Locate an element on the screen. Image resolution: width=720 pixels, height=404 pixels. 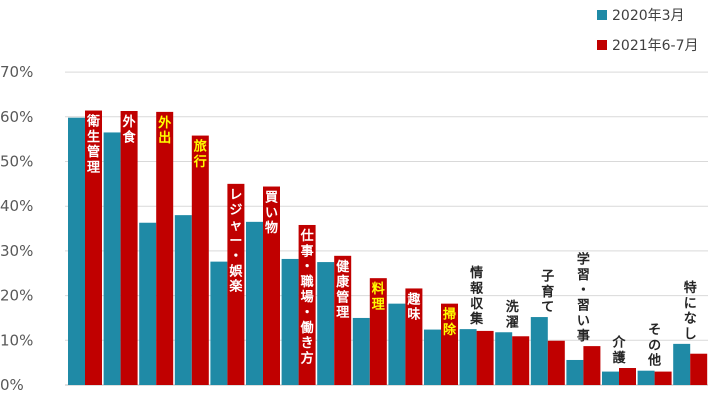
category-label: 特になし is located at coordinates (690, 311).